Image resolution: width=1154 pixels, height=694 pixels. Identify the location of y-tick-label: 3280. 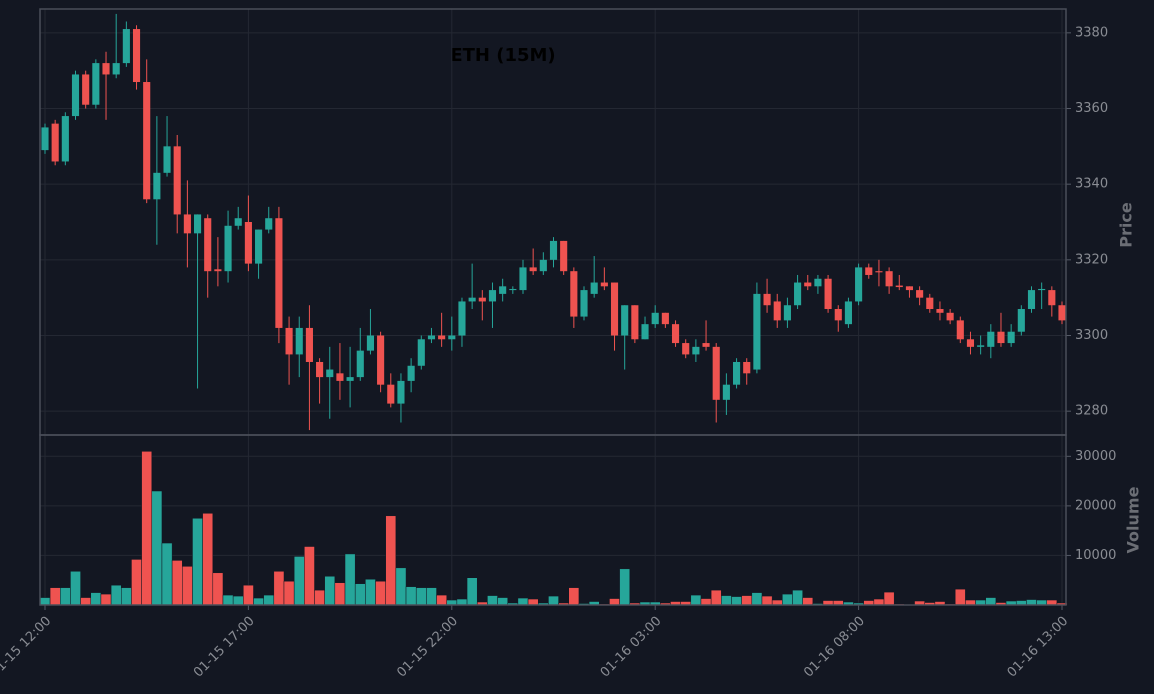
(1091, 411).